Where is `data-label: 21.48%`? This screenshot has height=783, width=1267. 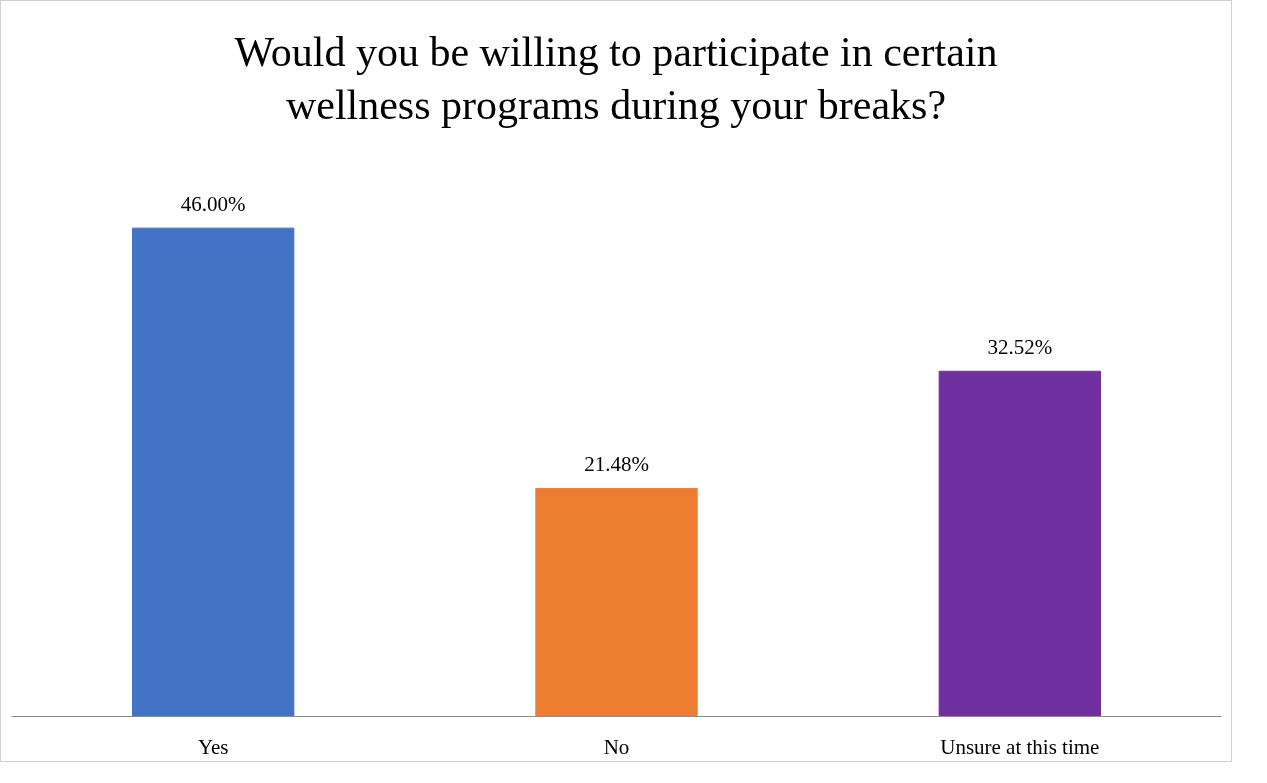
data-label: 21.48% is located at coordinates (616, 464).